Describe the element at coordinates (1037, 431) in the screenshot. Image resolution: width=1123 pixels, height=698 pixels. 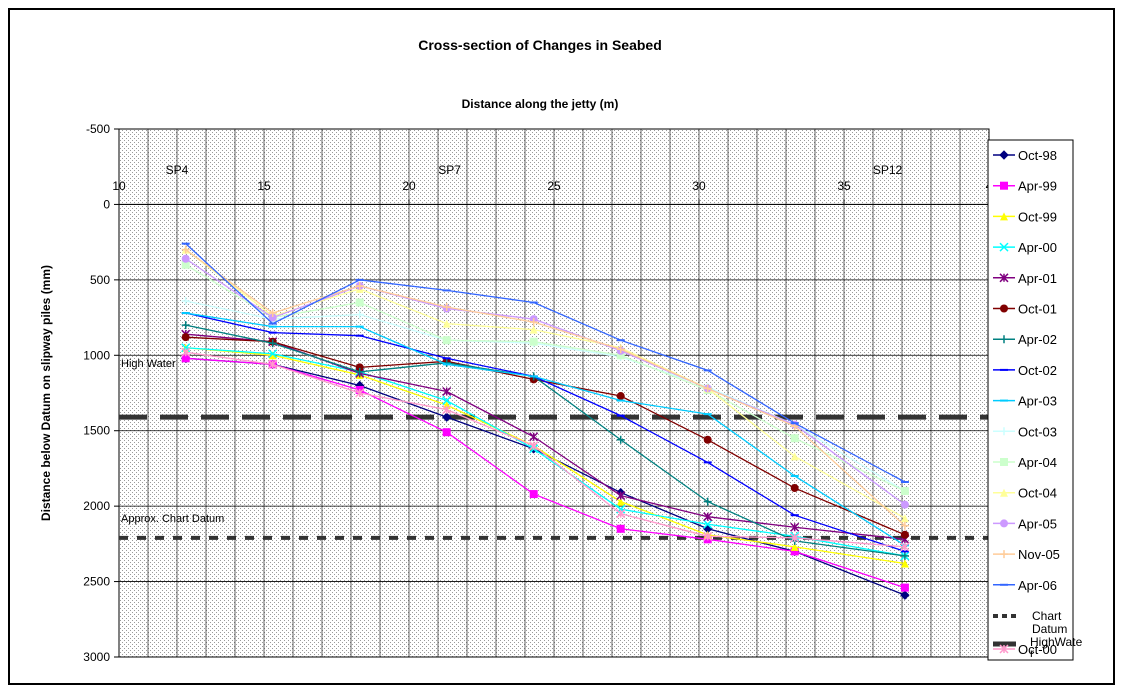
I see `legend-label: Oct-03` at that location.